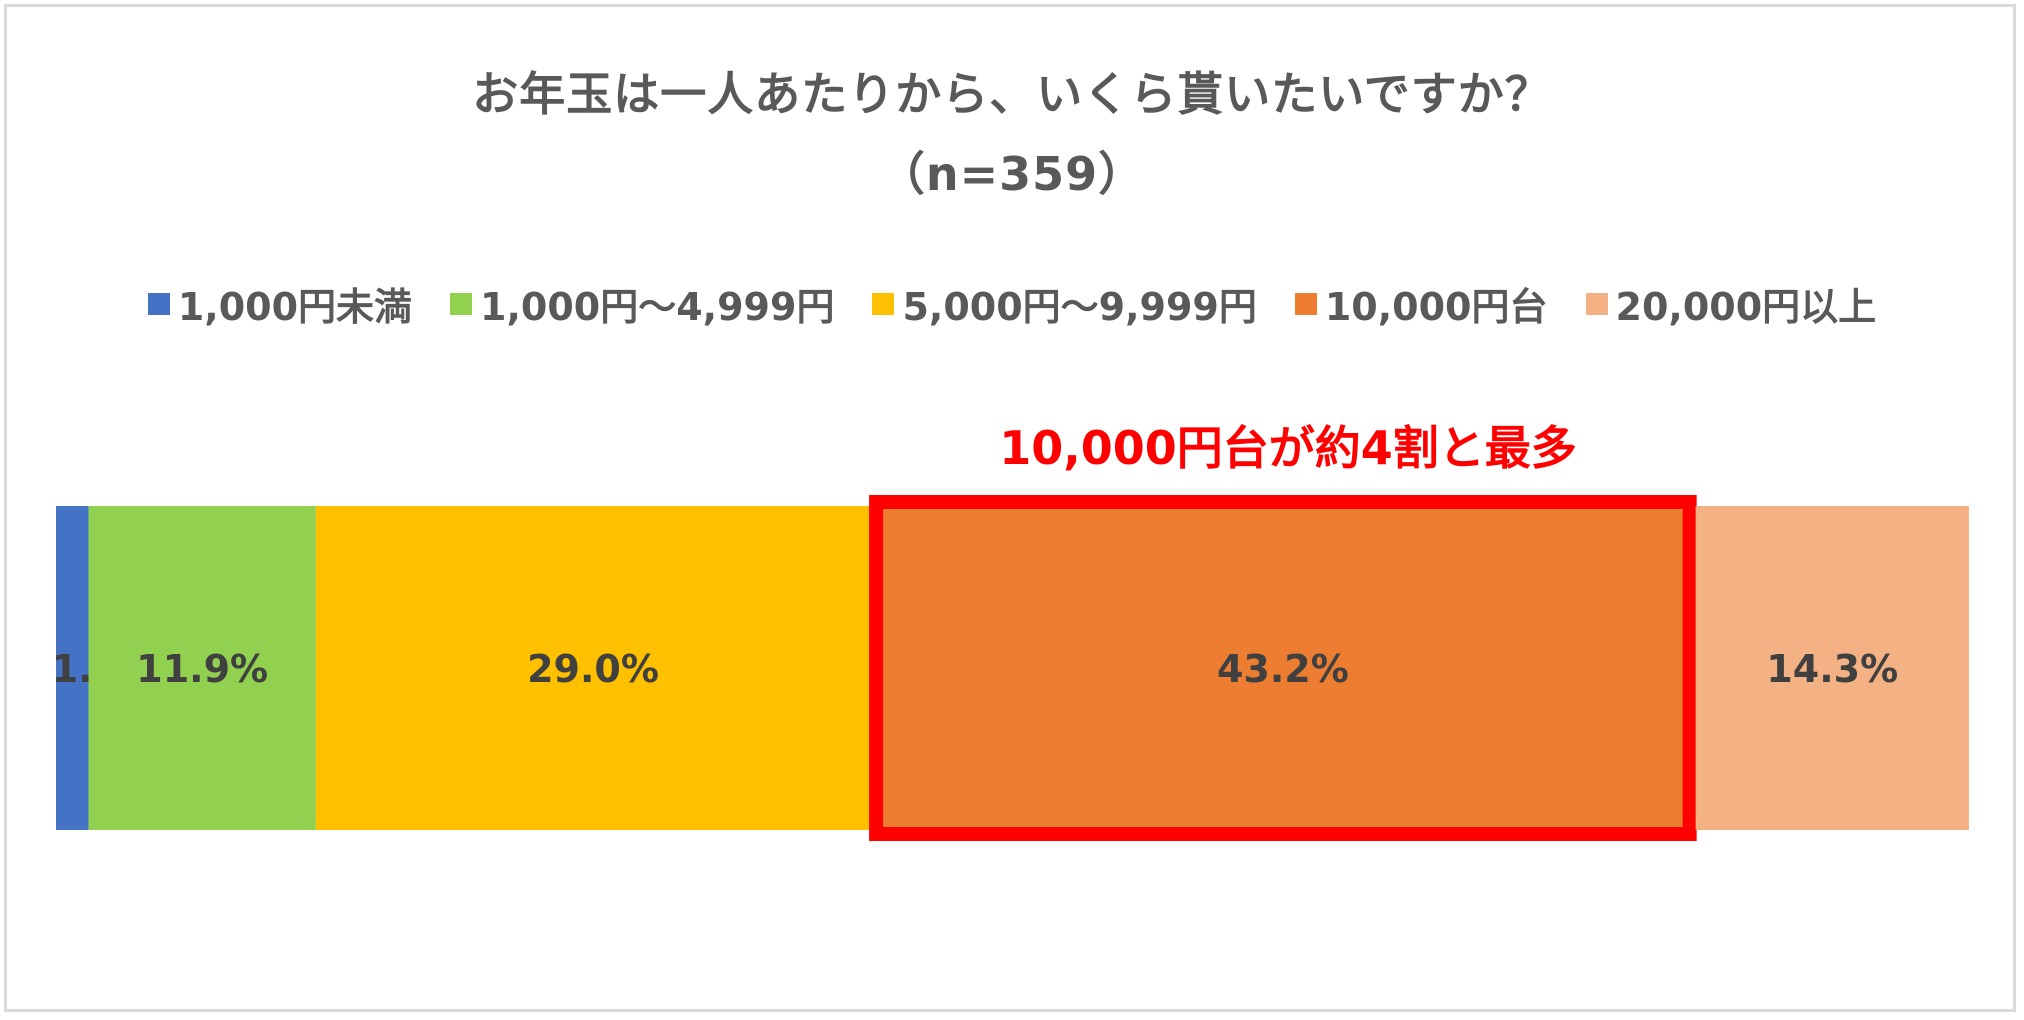 Image resolution: width=2024 pixels, height=1020 pixels. I want to click on legend-item: 20,000円以上, so click(1731, 303).